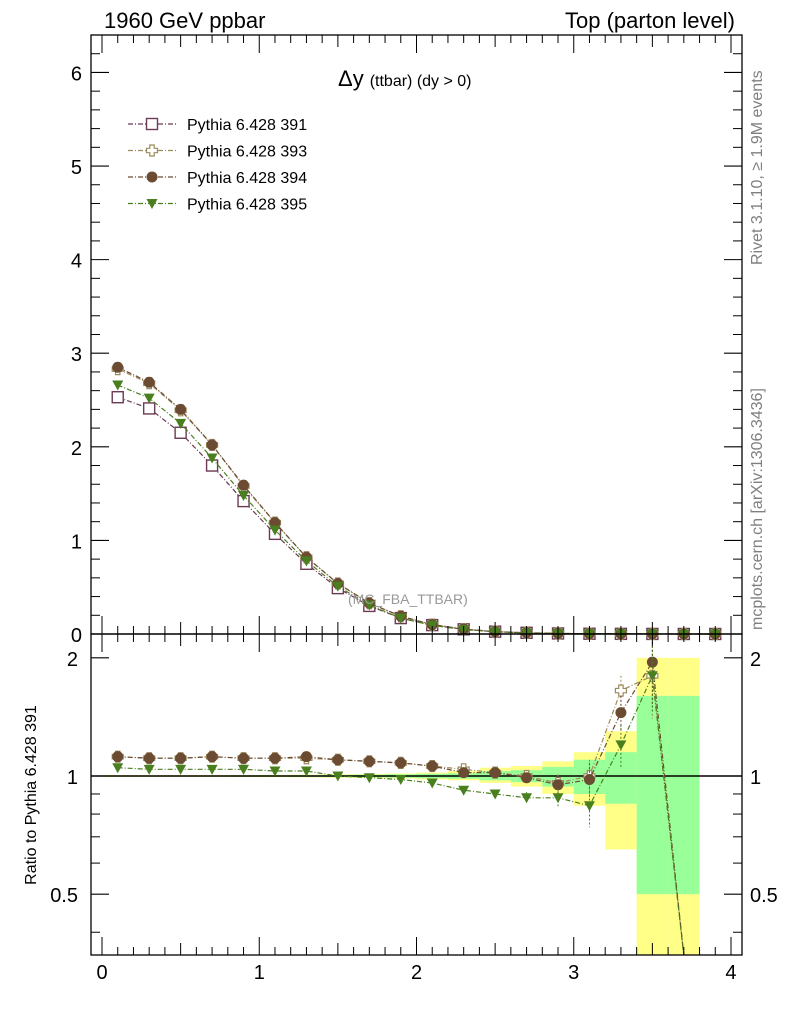  I want to click on xtick-label-4: 4, so click(730, 973).